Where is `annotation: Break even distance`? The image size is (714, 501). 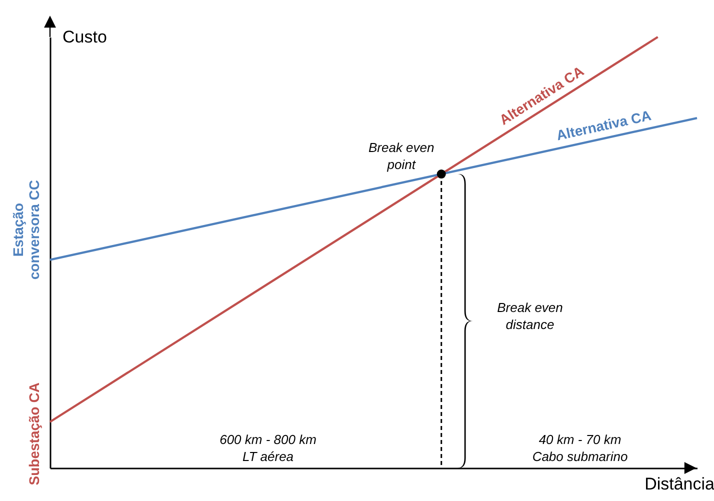 annotation: Break even distance is located at coordinates (530, 316).